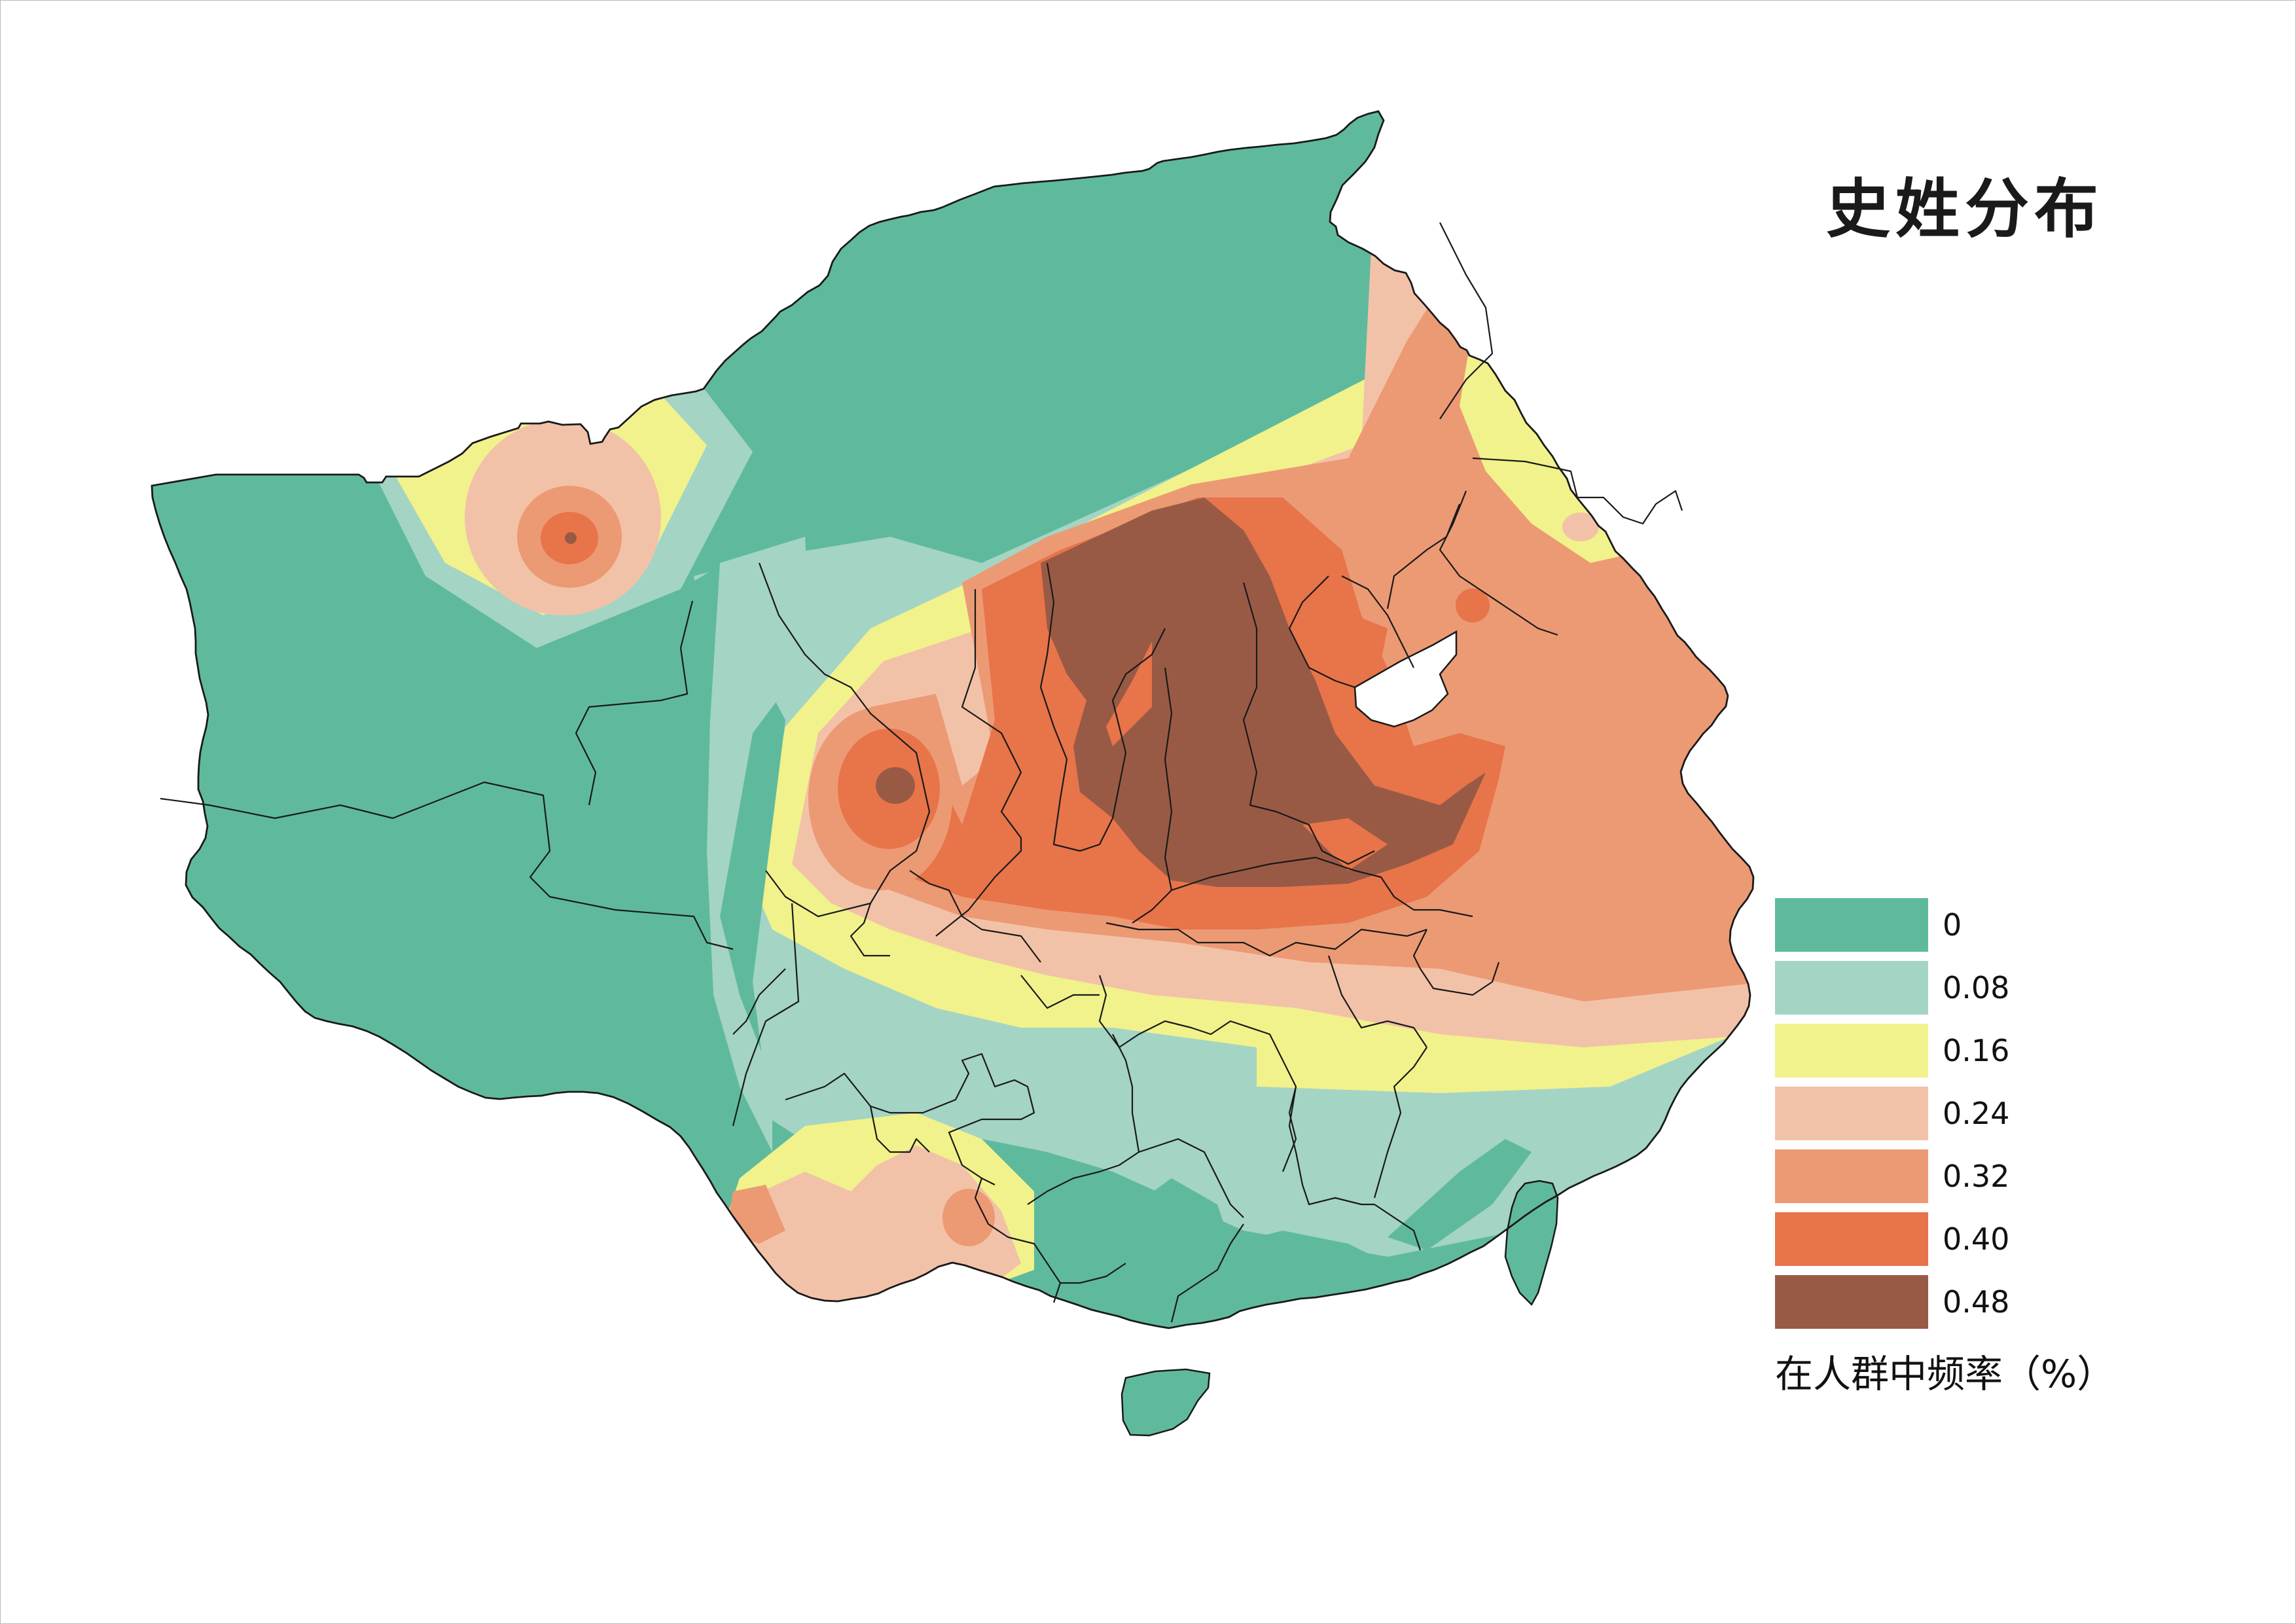 The width and height of the screenshot is (2296, 1624). I want to click on legend-item: 0.32, so click(1971, 1177).